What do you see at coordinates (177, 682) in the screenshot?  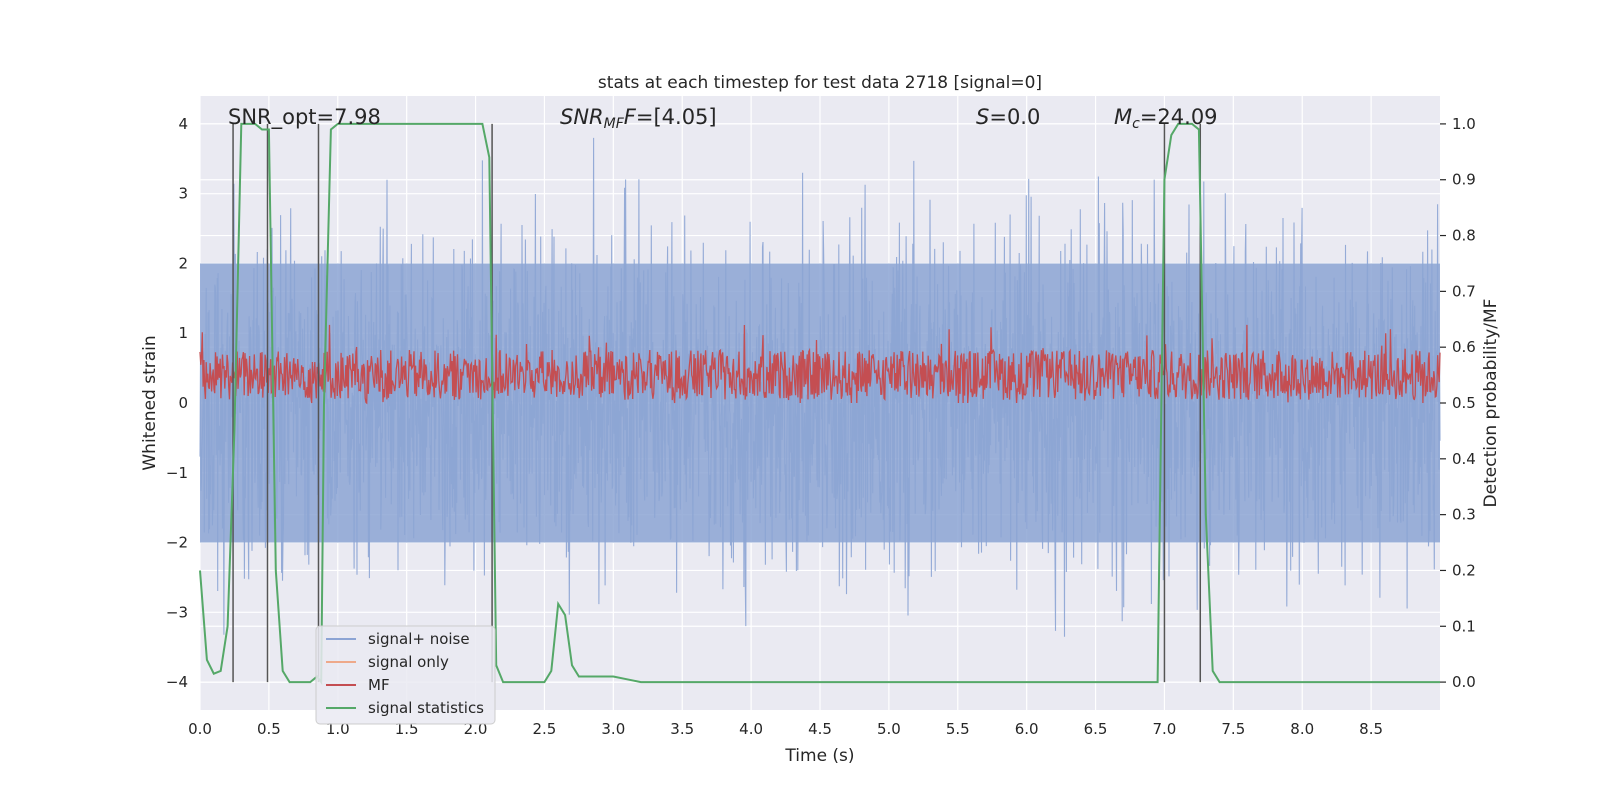 I see `y-tick-label: −4` at bounding box center [177, 682].